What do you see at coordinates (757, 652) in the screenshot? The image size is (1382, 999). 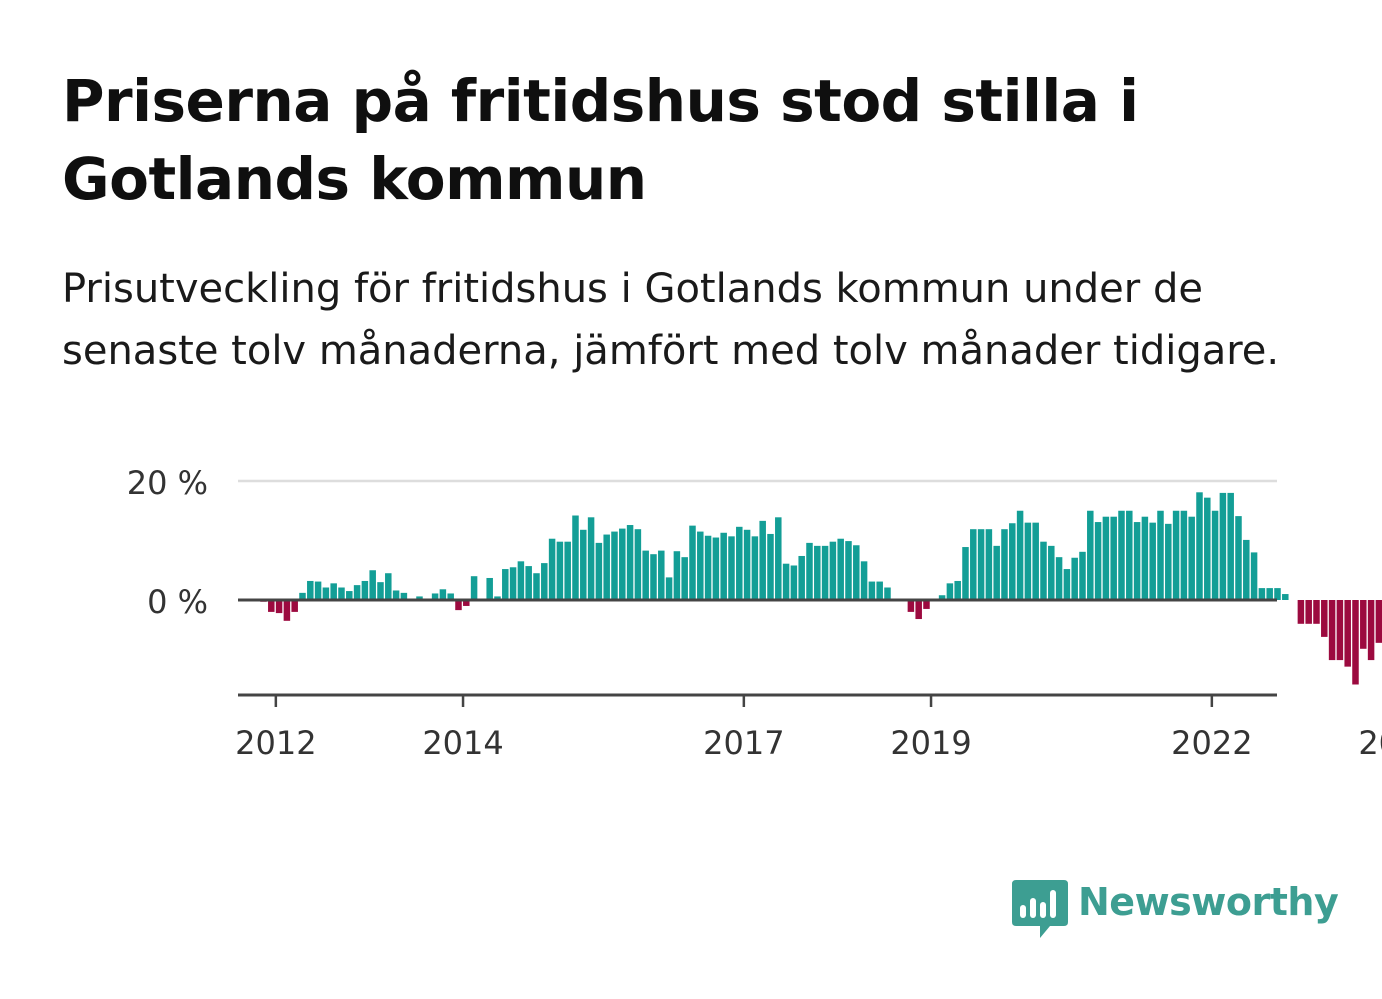 I see `axis-layer` at bounding box center [757, 652].